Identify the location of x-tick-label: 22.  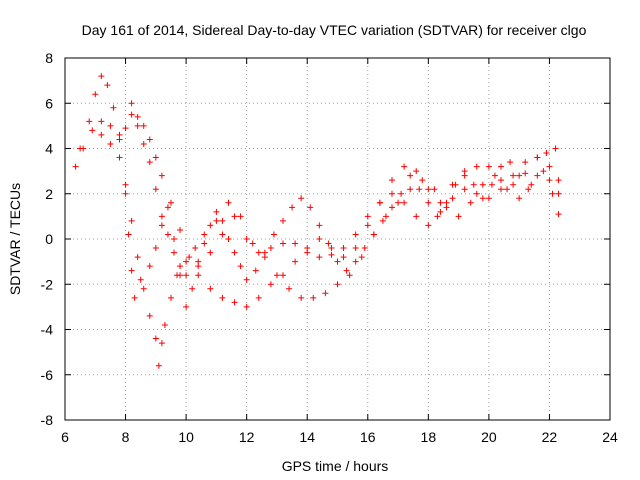
(550, 437).